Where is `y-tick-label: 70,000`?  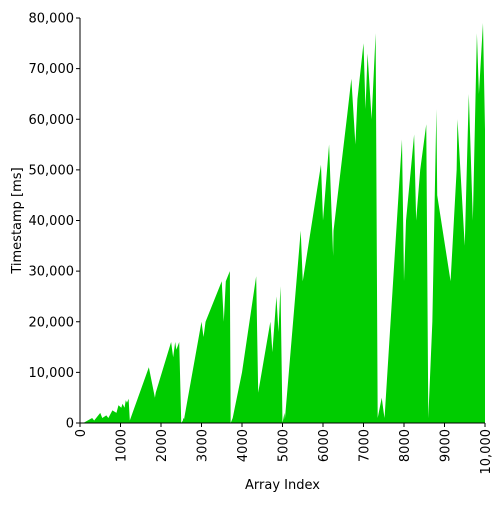 y-tick-label: 70,000 is located at coordinates (52, 69).